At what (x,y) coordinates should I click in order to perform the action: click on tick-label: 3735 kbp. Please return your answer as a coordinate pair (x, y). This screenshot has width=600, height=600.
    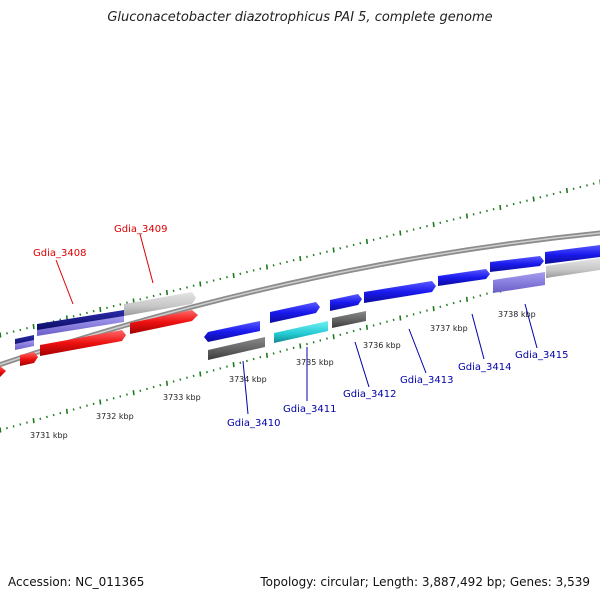
    Looking at the image, I should click on (315, 362).